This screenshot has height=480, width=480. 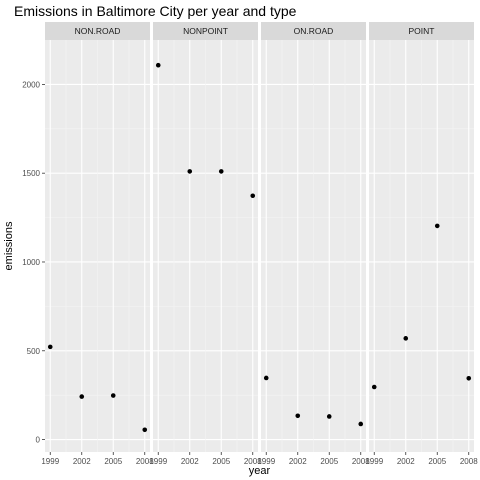 I want to click on facet-strip-point, so click(x=421, y=31).